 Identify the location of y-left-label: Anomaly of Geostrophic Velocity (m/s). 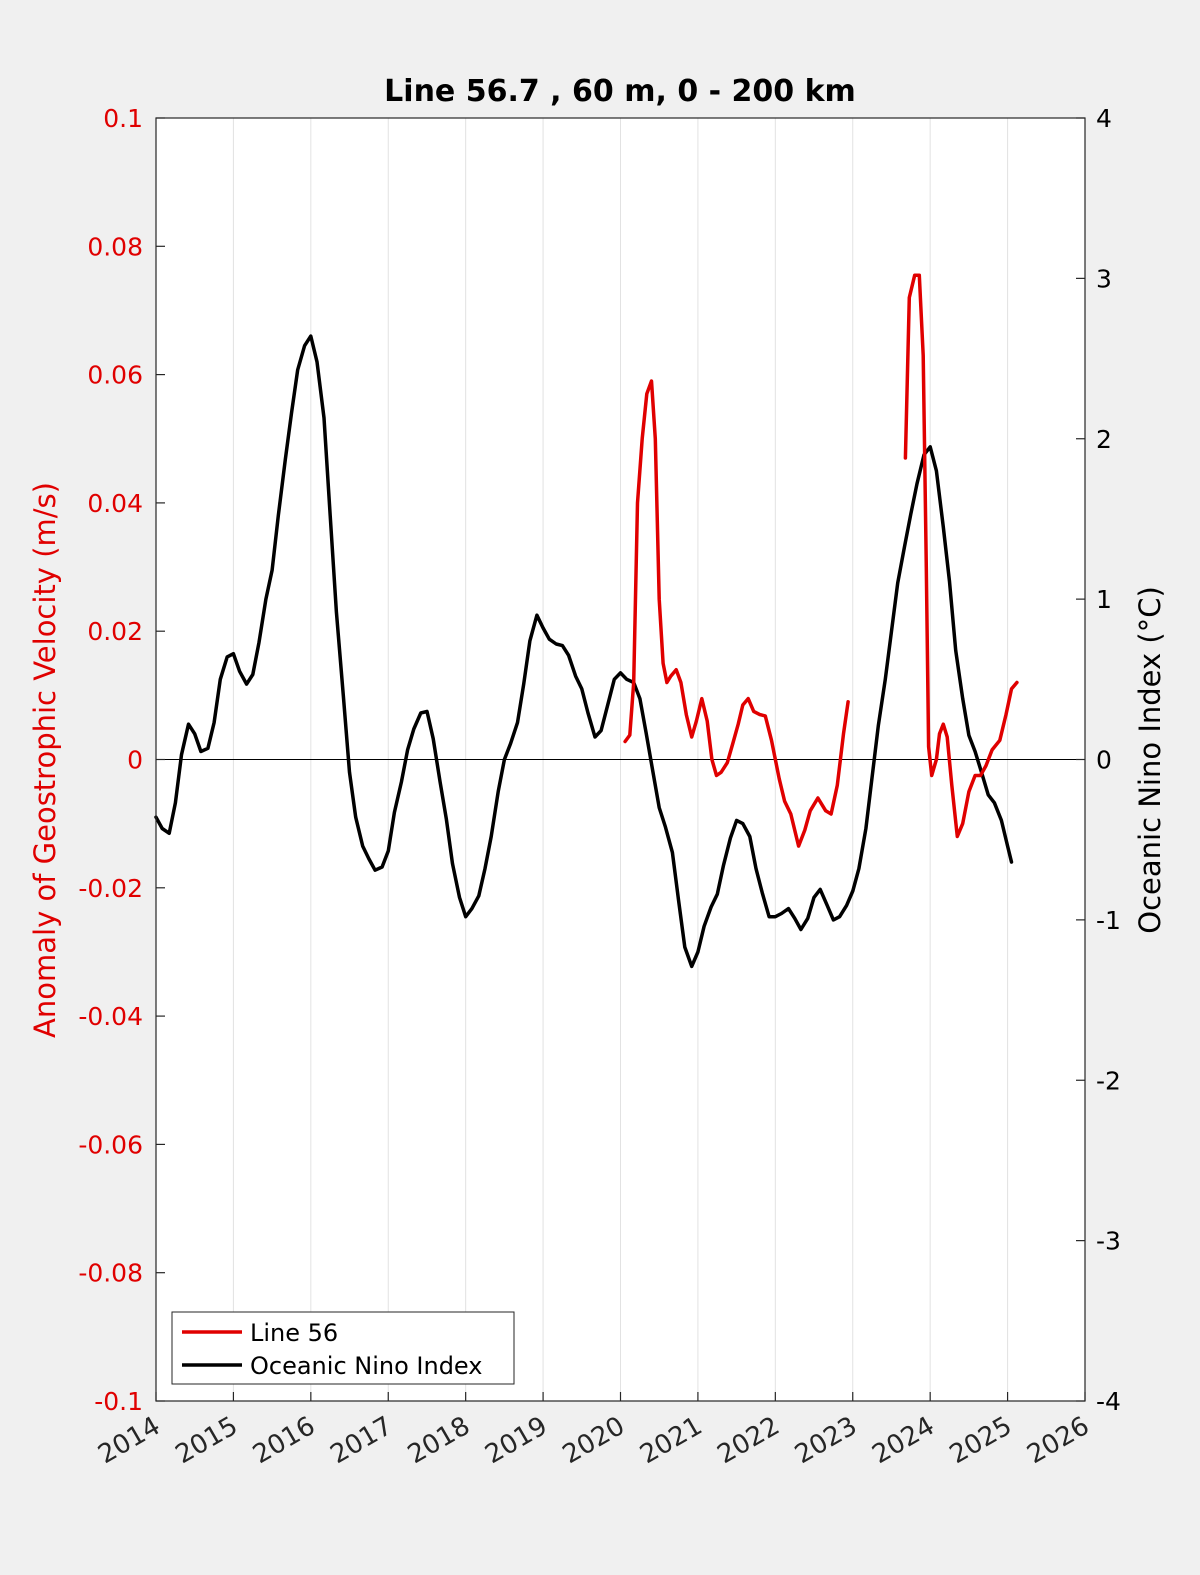
(45, 760).